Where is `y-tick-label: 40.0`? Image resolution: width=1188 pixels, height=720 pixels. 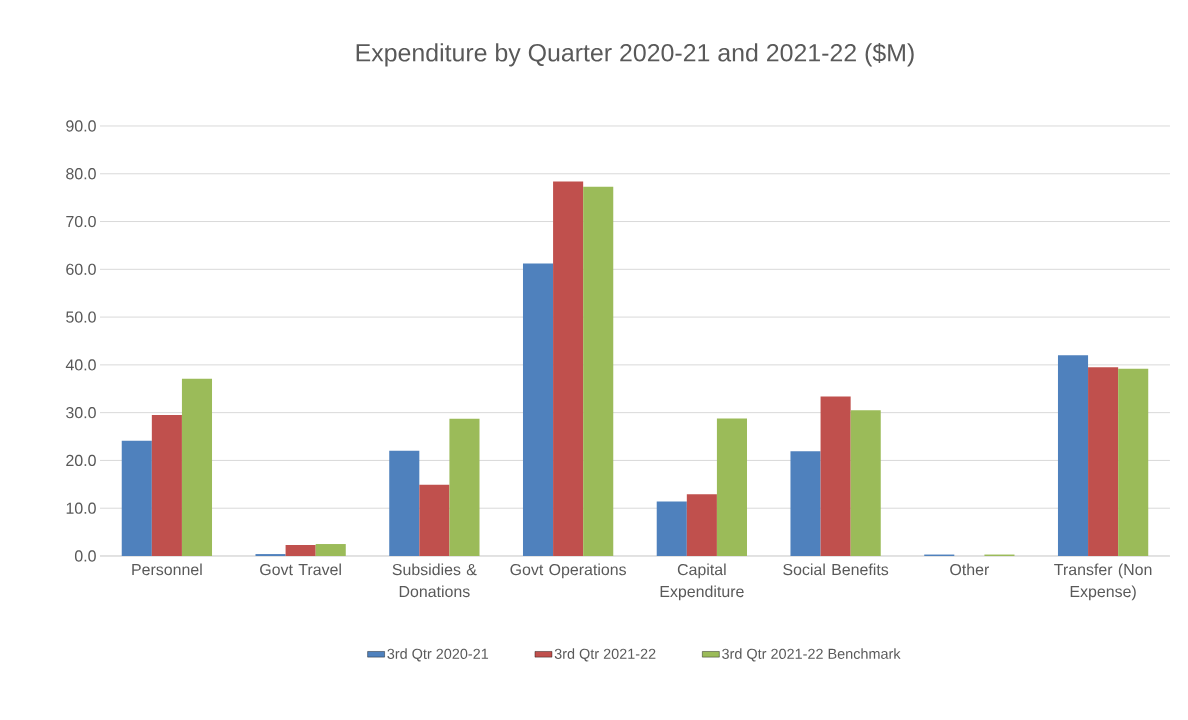 y-tick-label: 40.0 is located at coordinates (80, 365).